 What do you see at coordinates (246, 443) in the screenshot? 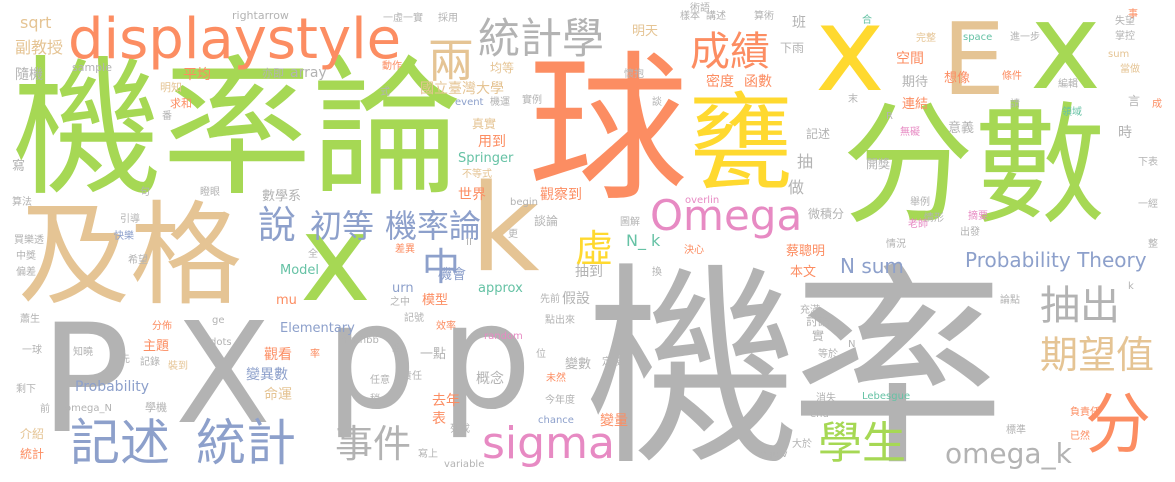
I see `cloud-word: 統計` at bounding box center [246, 443].